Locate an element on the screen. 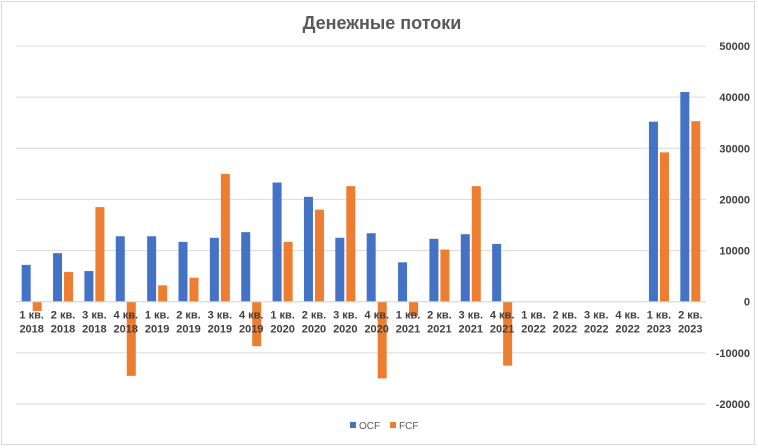  x-tick-label: 2 кв. 2020 is located at coordinates (314, 323).